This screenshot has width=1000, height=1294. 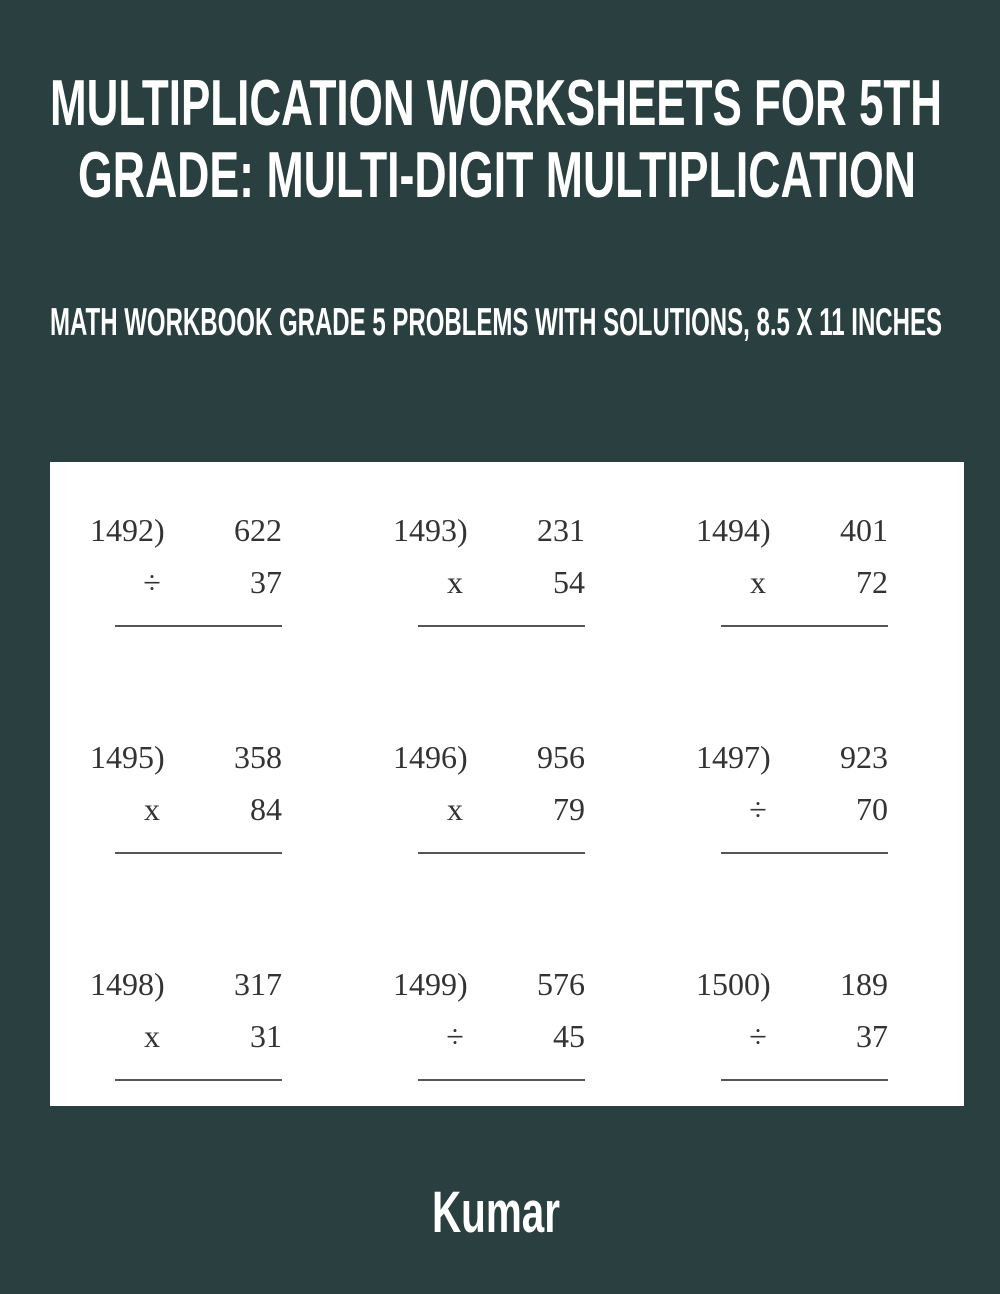 I want to click on problem-number: 1492), so click(x=127, y=530).